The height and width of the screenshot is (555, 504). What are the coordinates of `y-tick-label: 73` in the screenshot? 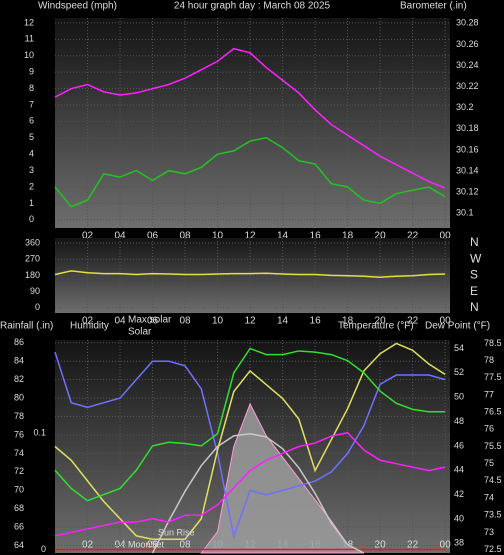 It's located at (489, 532).